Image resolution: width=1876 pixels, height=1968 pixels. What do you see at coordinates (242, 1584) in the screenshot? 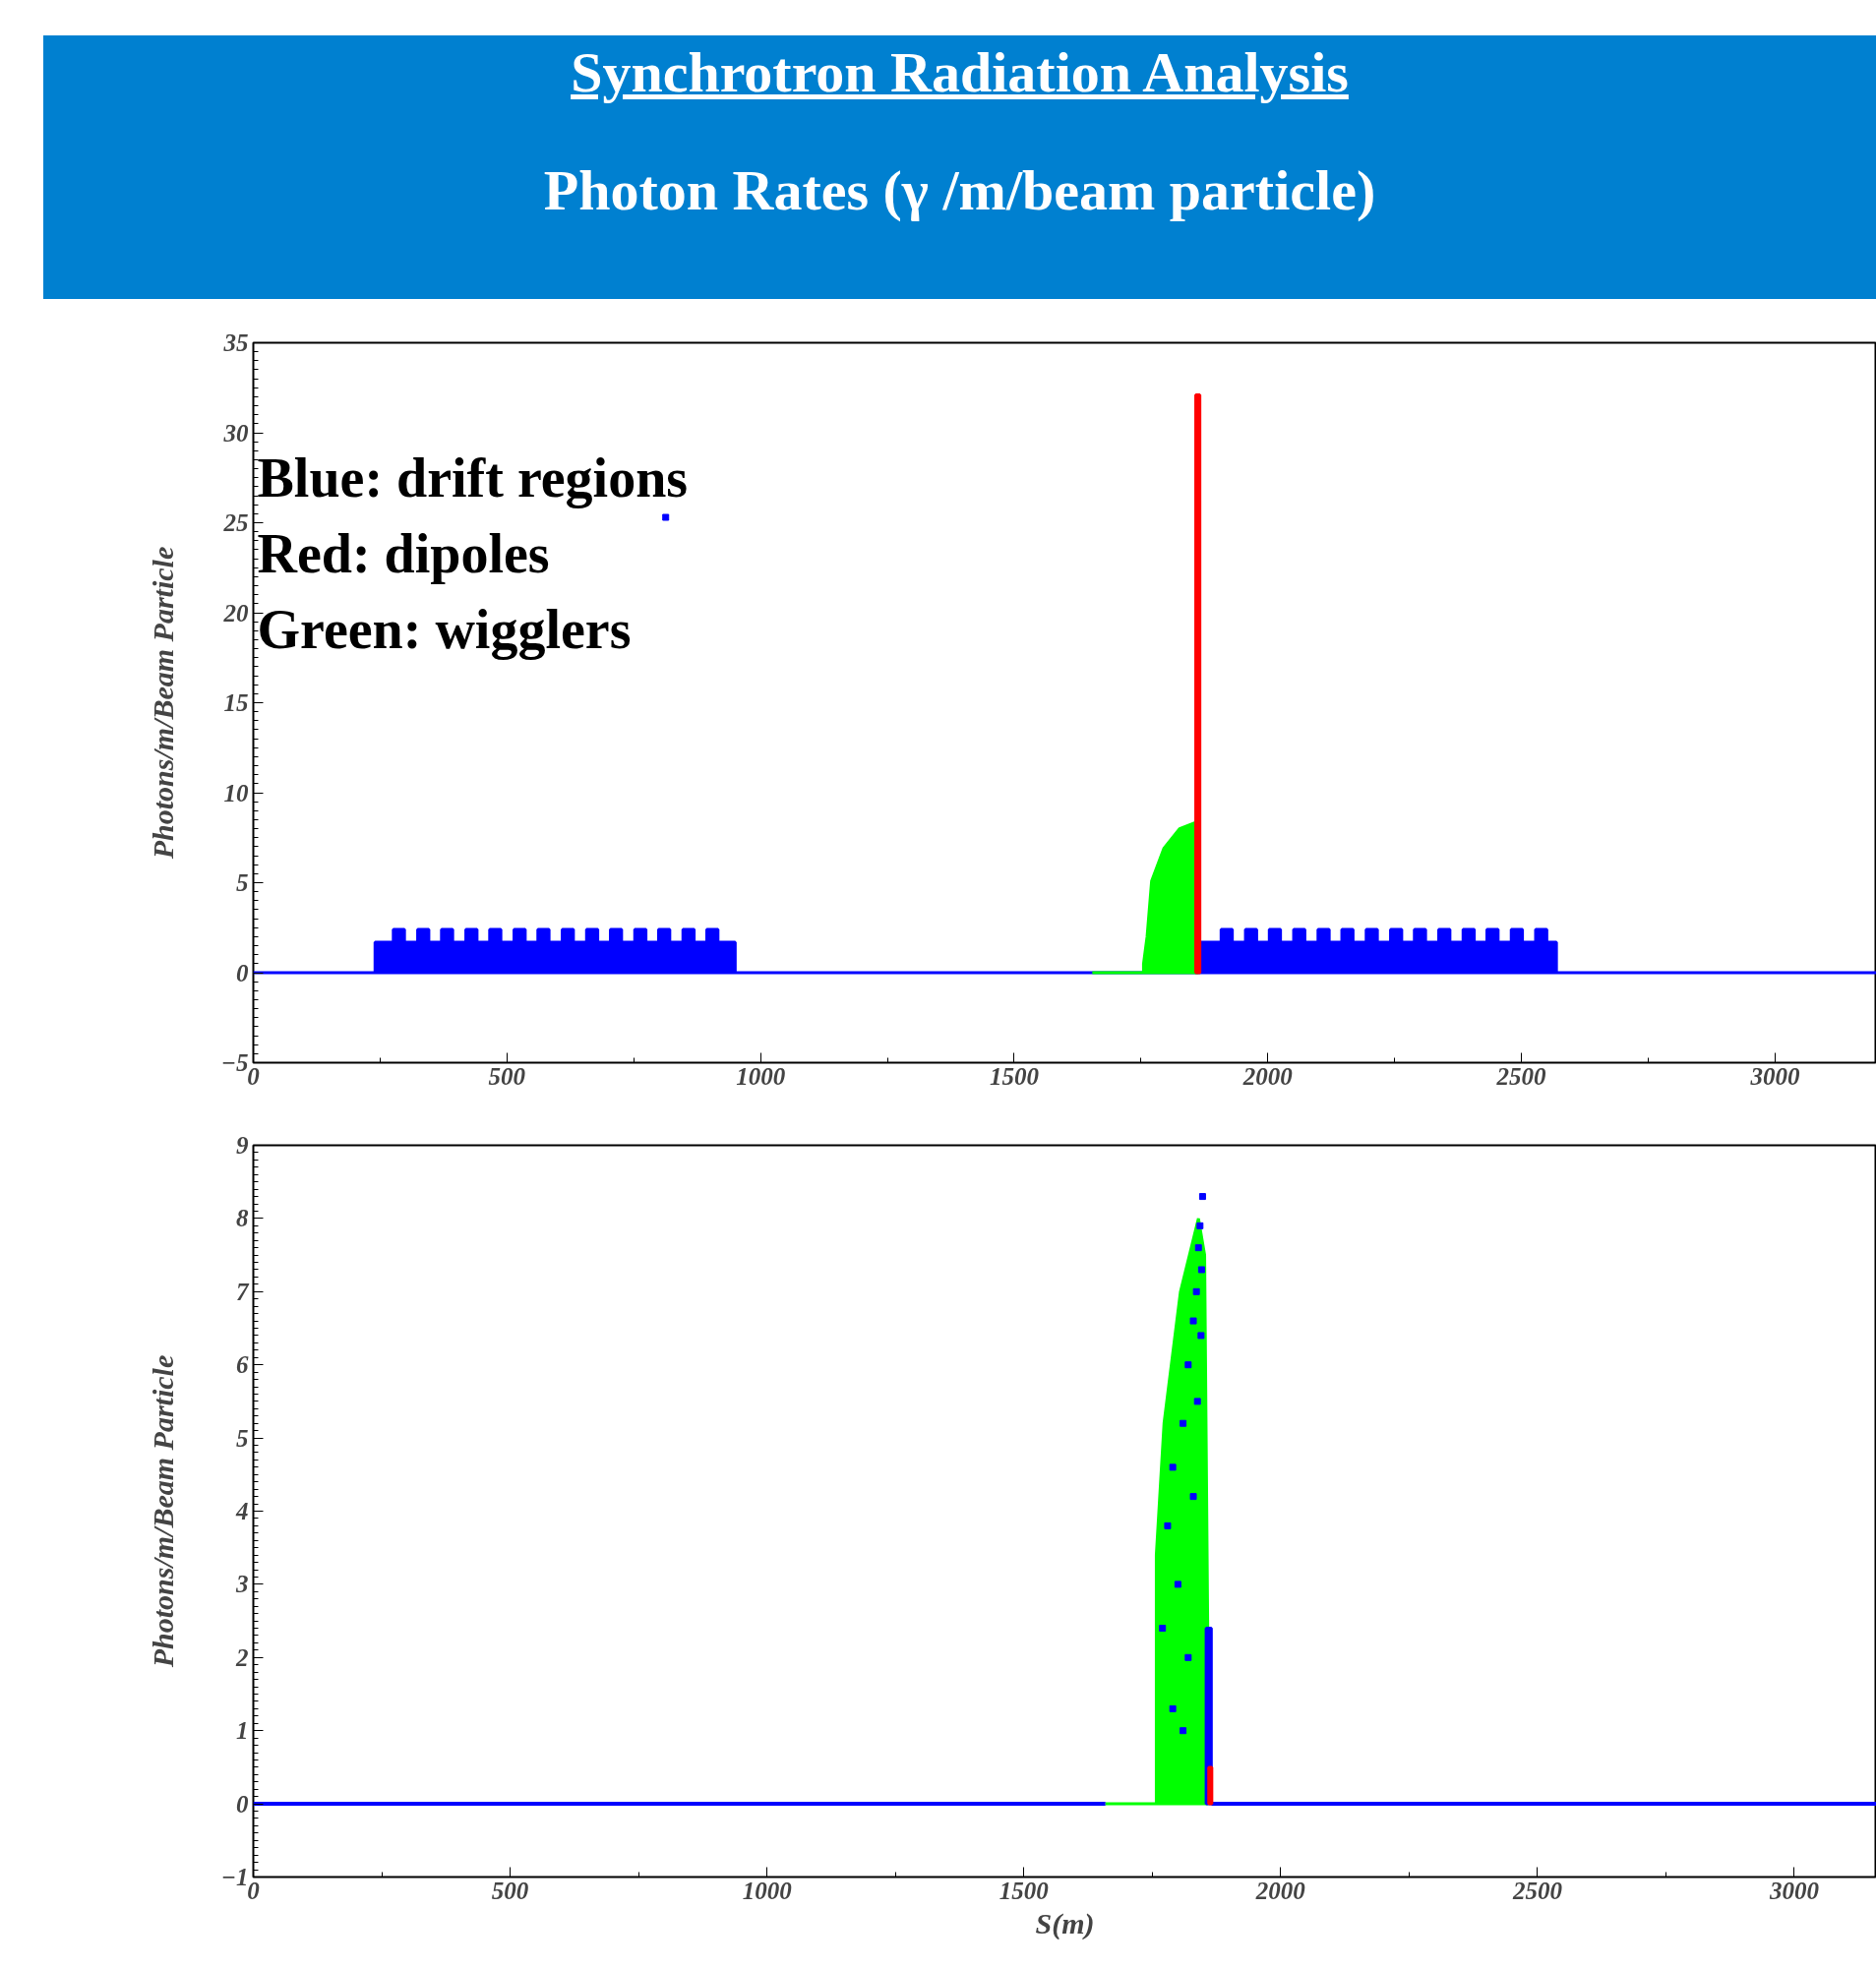
I see `y-tick-label: 3` at bounding box center [242, 1584].